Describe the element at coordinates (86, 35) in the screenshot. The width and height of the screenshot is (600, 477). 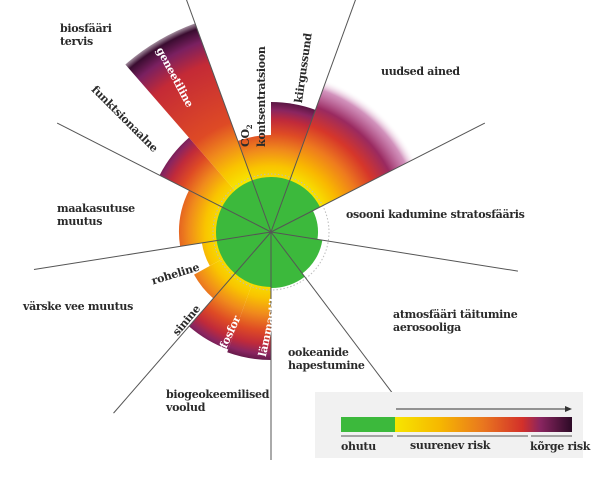
I see `label-biosphere: biosfääri tervis` at that location.